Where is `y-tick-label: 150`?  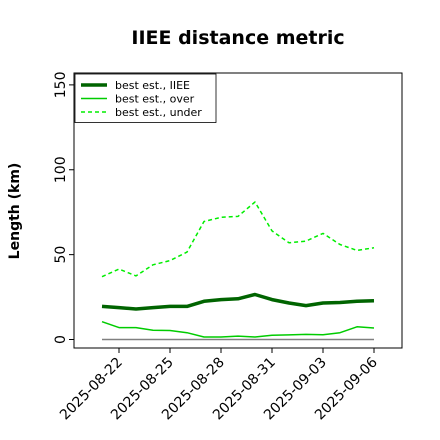
y-tick-label: 150 is located at coordinates (61, 85).